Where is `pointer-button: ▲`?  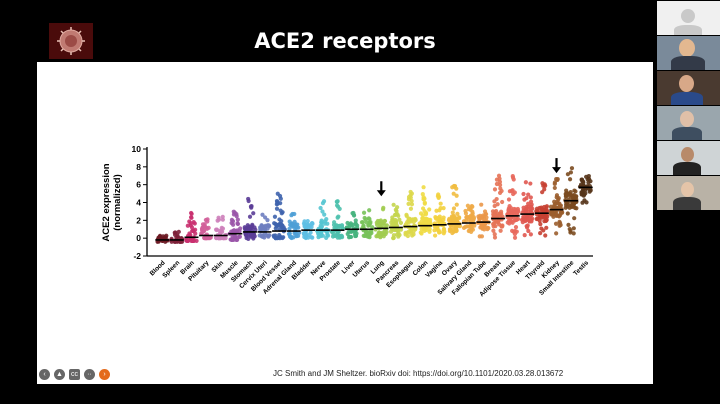 pointer-button: ▲ is located at coordinates (59, 374).